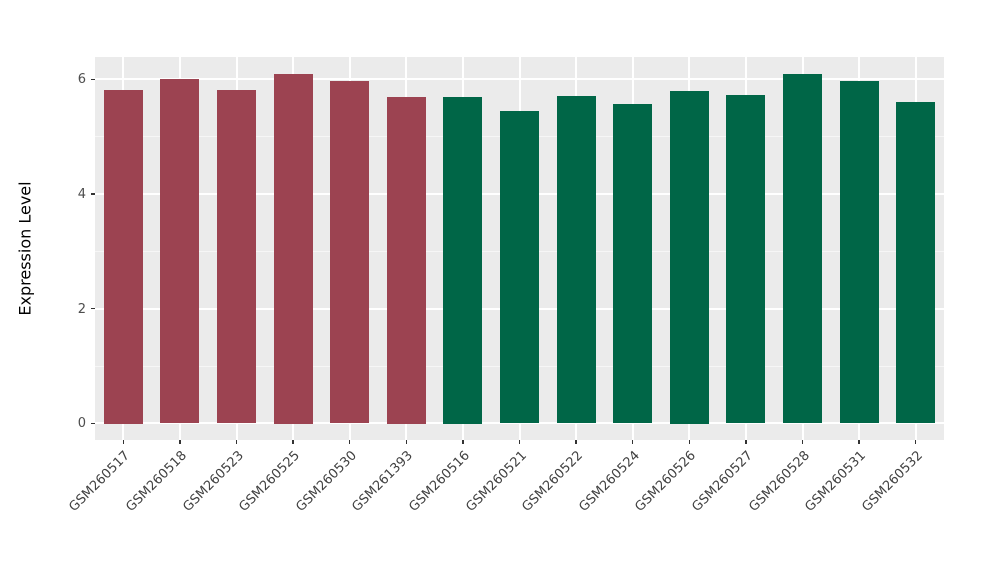  I want to click on y-tick-label: 6, so click(81, 80).